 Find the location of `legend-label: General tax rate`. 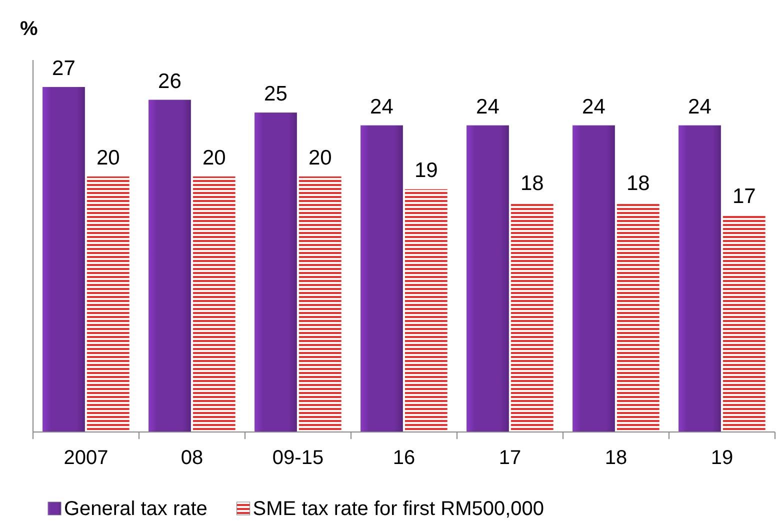

legend-label: General tax rate is located at coordinates (136, 509).